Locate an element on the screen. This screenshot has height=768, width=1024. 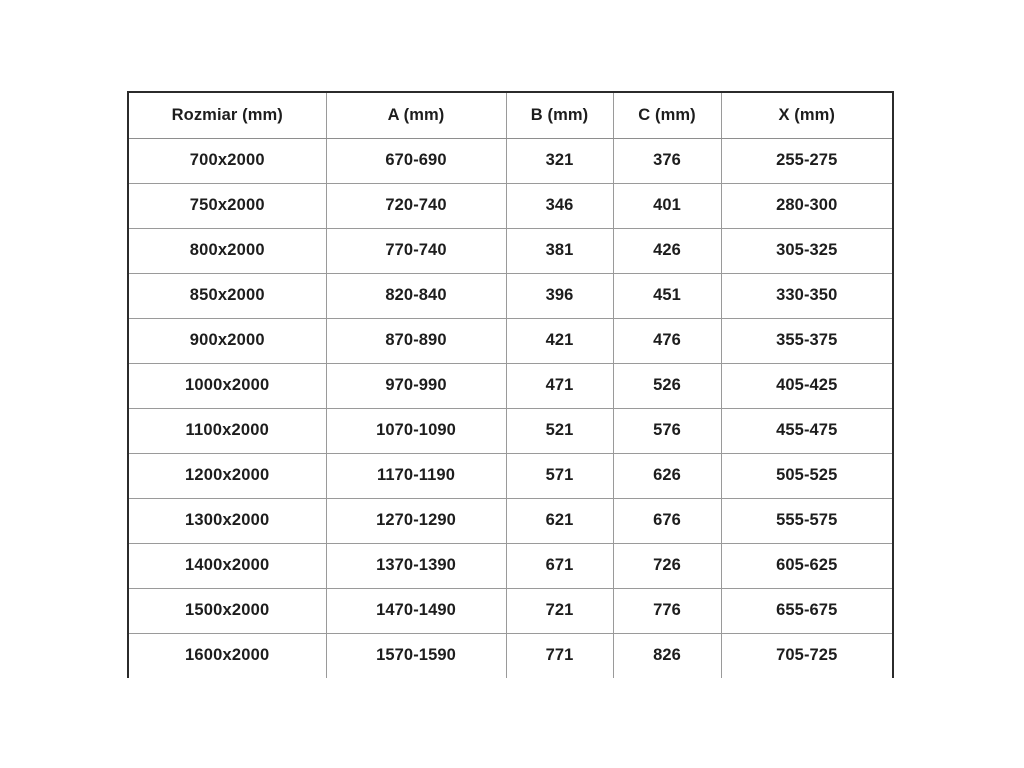
cell-b: 771 is located at coordinates (560, 655).